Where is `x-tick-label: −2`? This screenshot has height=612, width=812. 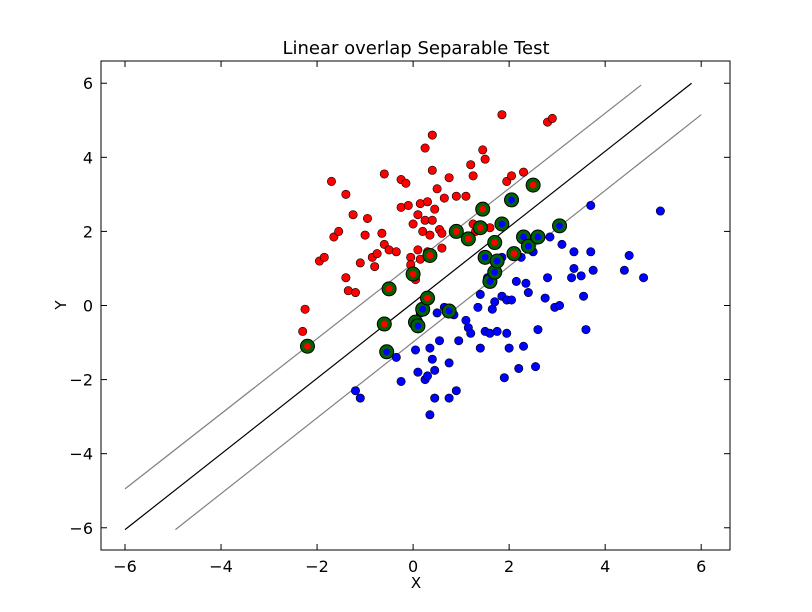
x-tick-label: −2 is located at coordinates (317, 566).